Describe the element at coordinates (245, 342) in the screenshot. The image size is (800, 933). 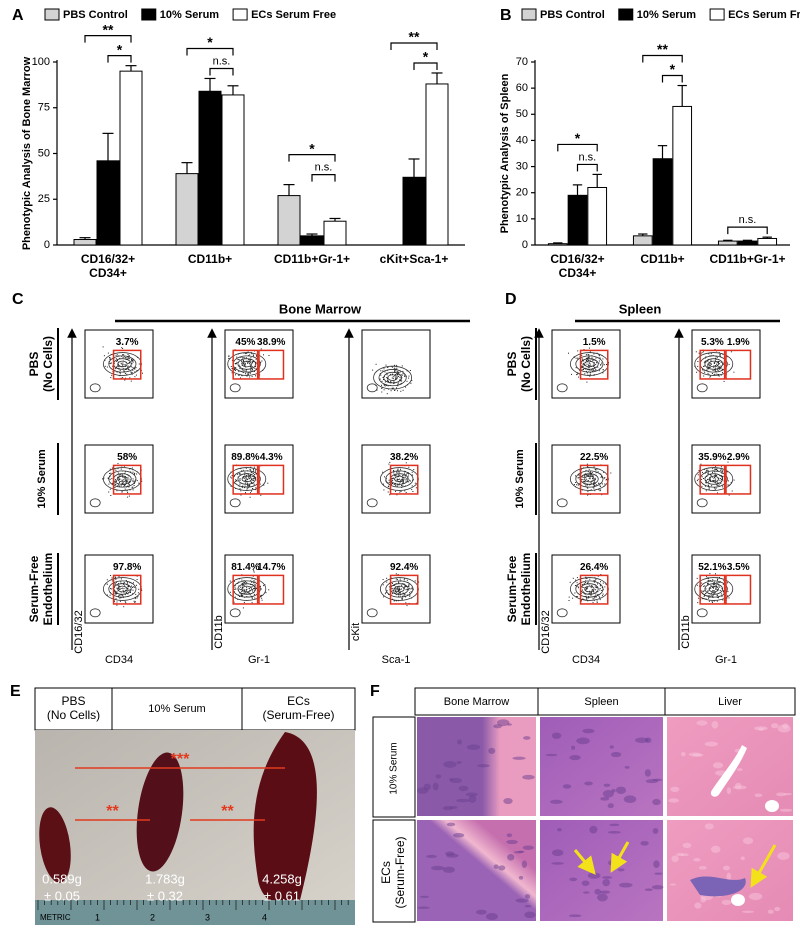
I see `gate-percent: 45%` at that location.